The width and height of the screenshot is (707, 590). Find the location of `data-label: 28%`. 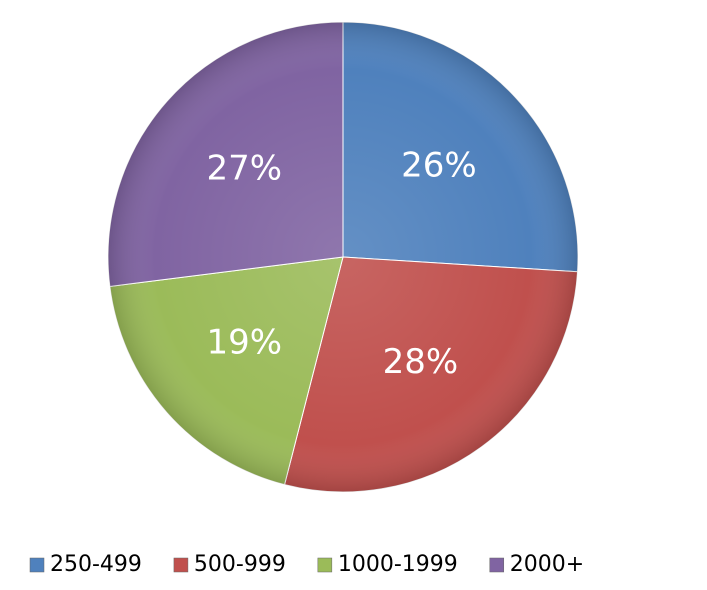

data-label: 28% is located at coordinates (421, 362).